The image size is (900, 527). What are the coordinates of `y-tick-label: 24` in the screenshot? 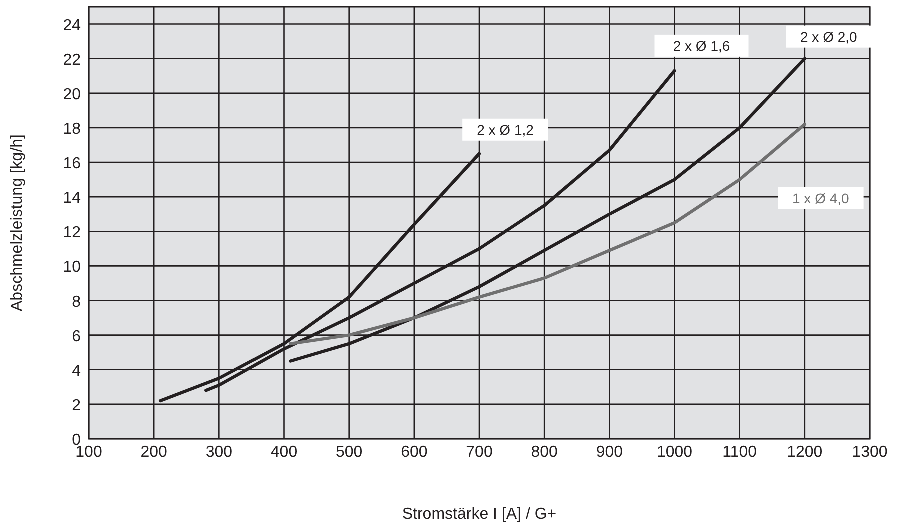 It's located at (72, 25).